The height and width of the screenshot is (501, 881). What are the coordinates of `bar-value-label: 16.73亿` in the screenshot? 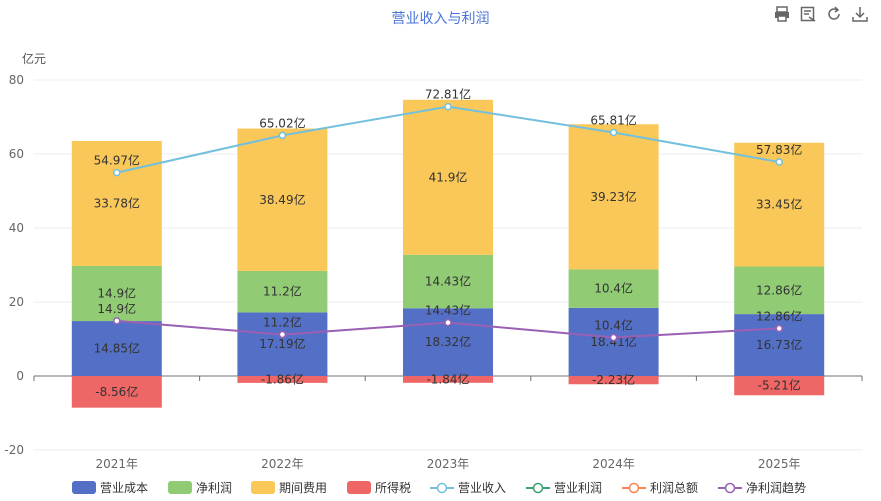 It's located at (779, 344).